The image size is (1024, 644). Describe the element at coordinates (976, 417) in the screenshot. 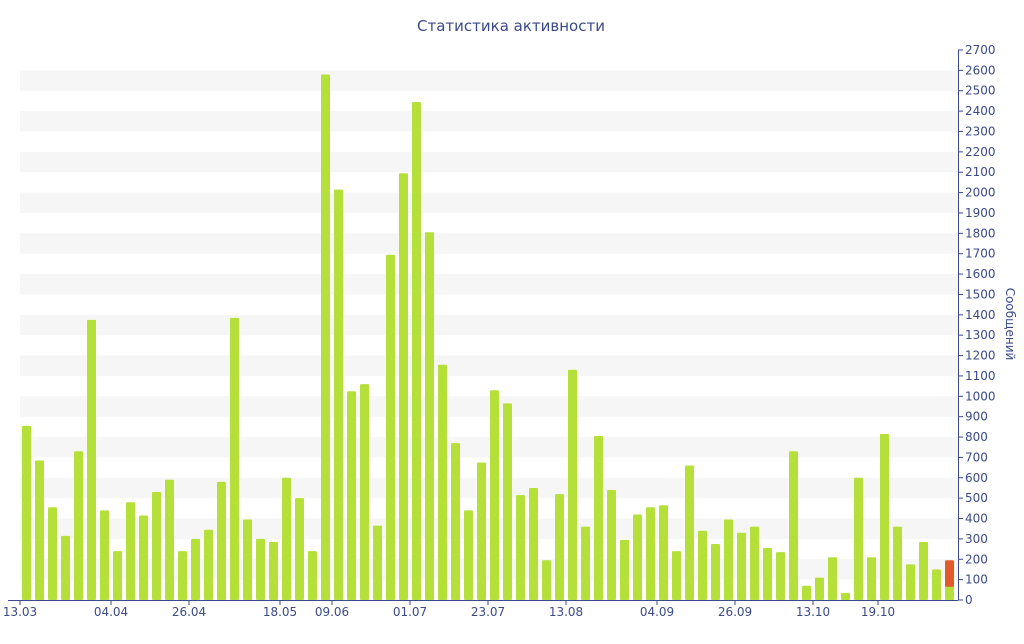

I see `y-tick-label: 900` at that location.